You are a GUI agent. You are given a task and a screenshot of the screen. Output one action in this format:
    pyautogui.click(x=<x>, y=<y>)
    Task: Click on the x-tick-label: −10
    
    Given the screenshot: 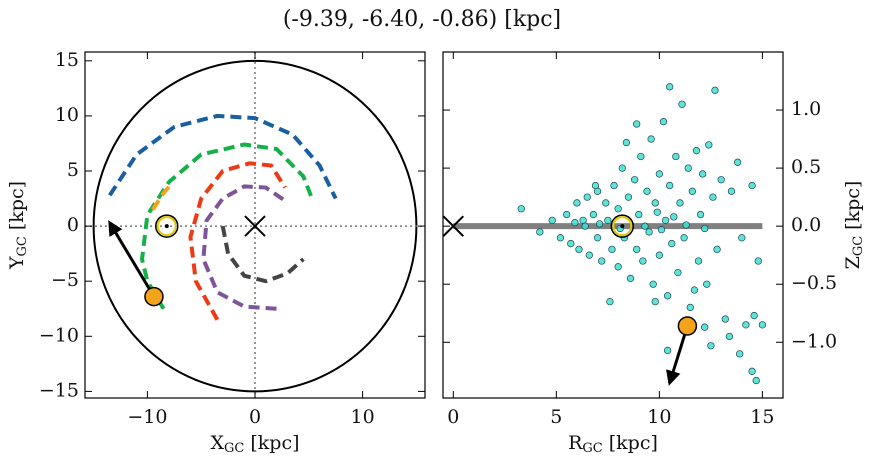 What is the action you would take?
    pyautogui.click(x=147, y=417)
    